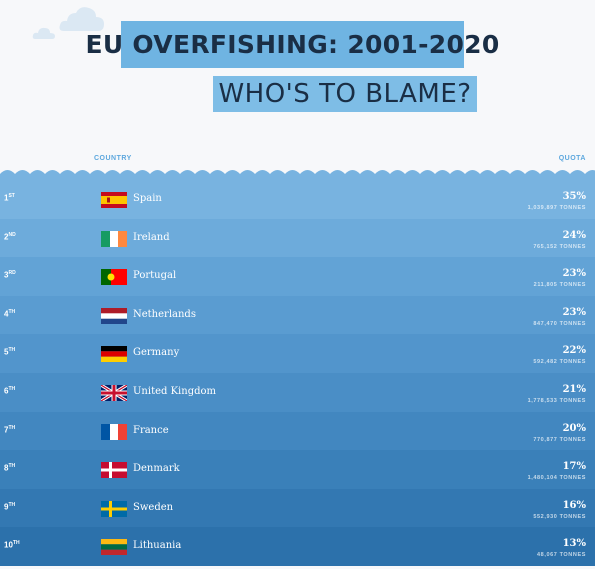 Image resolution: width=595 pixels, height=569 pixels. Describe the element at coordinates (559, 439) in the screenshot. I see `quota-tonnes: 770,877 TONNES` at that location.